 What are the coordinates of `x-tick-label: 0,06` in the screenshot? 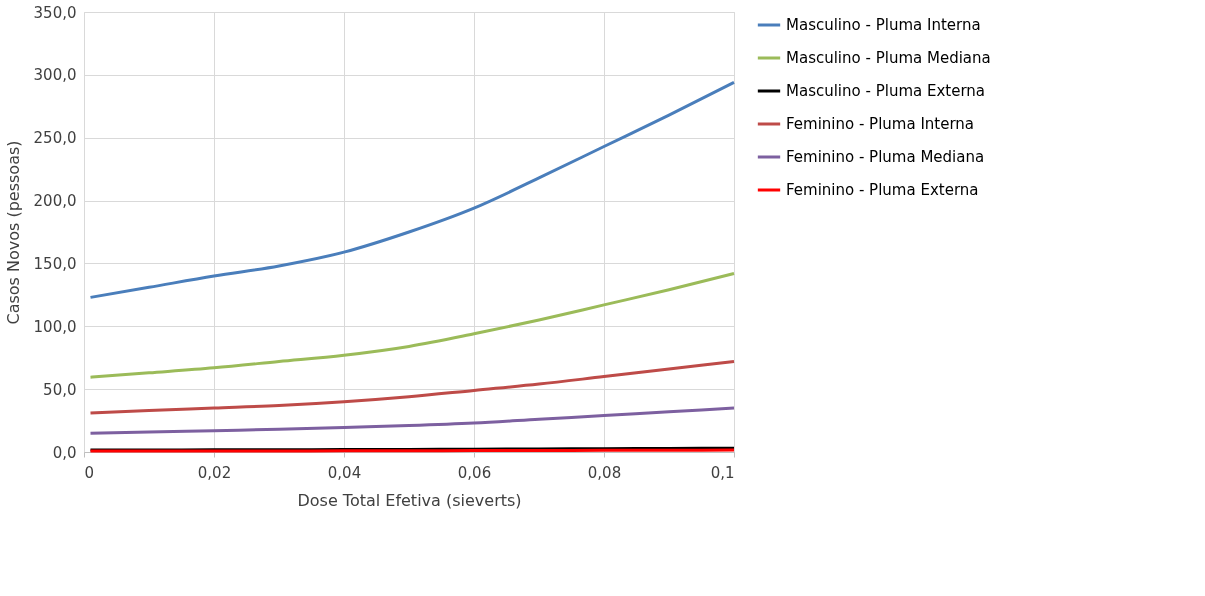 It's located at (474, 472).